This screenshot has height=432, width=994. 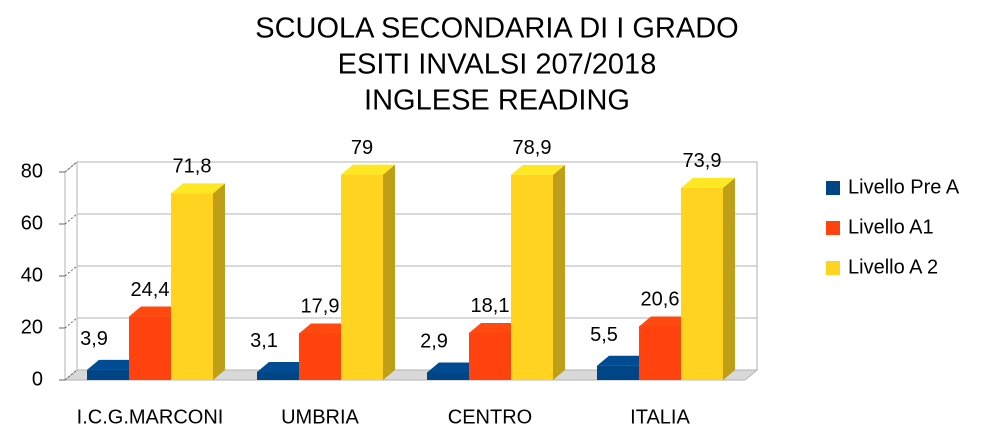 I want to click on value-label: 5,5, so click(x=604, y=335).